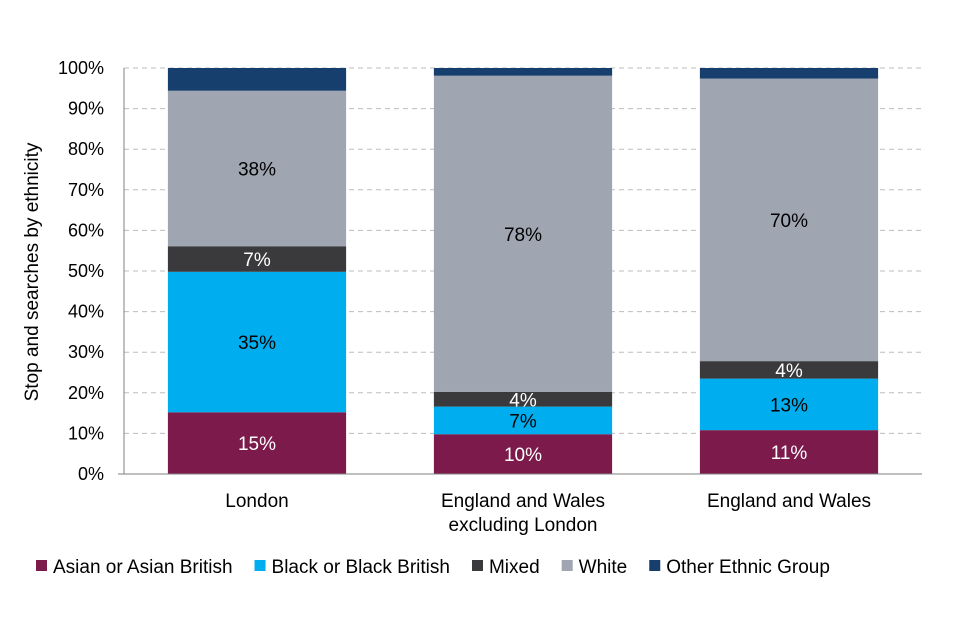 This screenshot has height=640, width=960. Describe the element at coordinates (86, 352) in the screenshot. I see `y-tick-label: 30%` at that location.